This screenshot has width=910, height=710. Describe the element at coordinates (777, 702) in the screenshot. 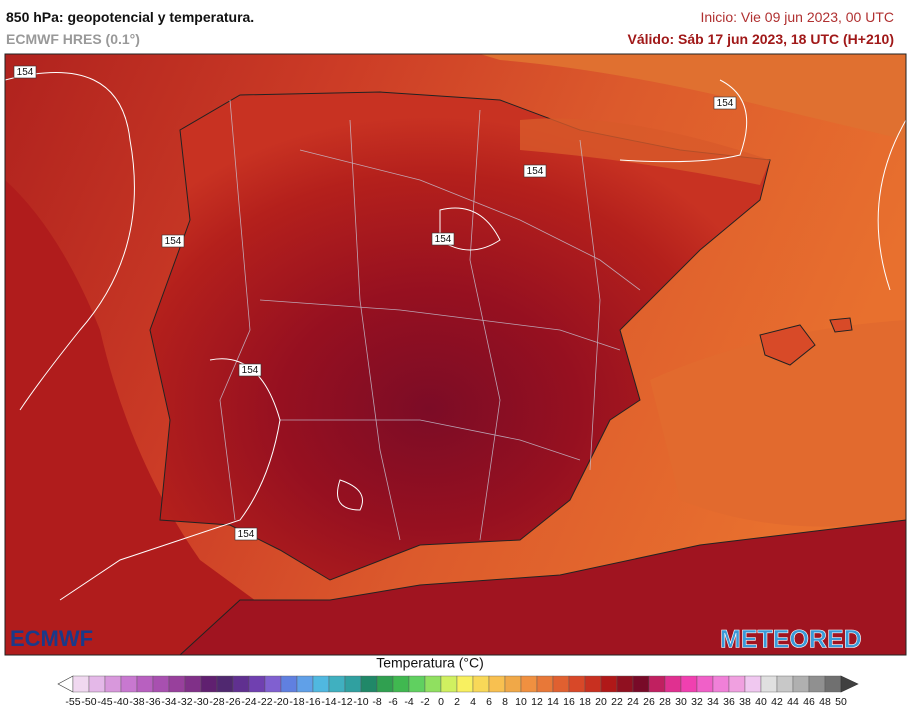

I see `colorbar-tick-label: 42` at that location.